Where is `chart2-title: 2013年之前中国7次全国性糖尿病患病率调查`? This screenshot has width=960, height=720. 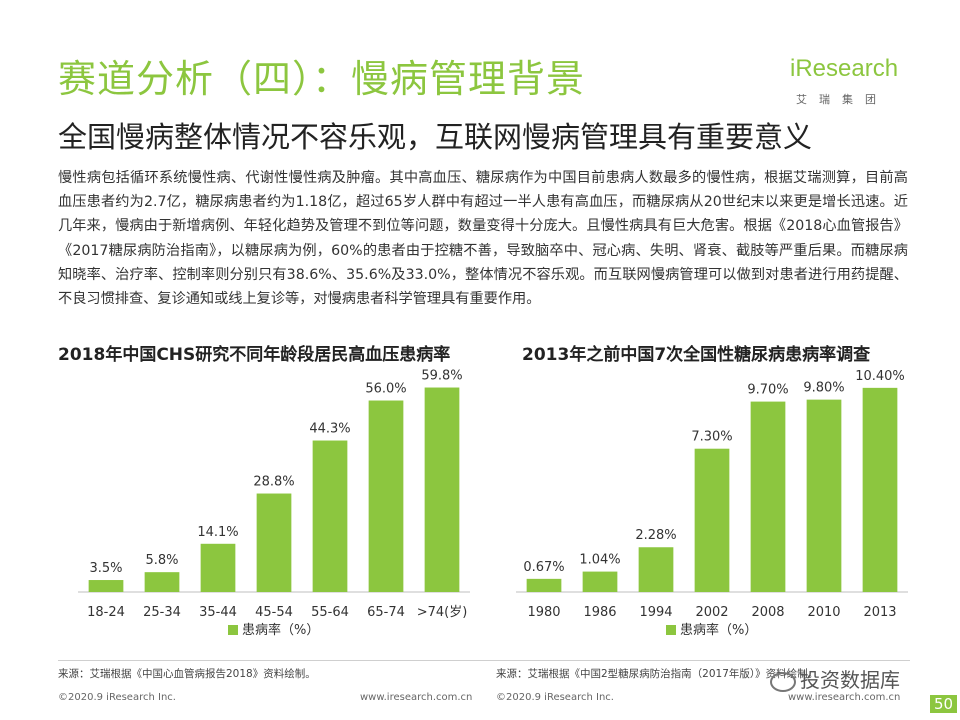
chart2-title: 2013年之前中国7次全国性糖尿病患病率调查 is located at coordinates (696, 355).